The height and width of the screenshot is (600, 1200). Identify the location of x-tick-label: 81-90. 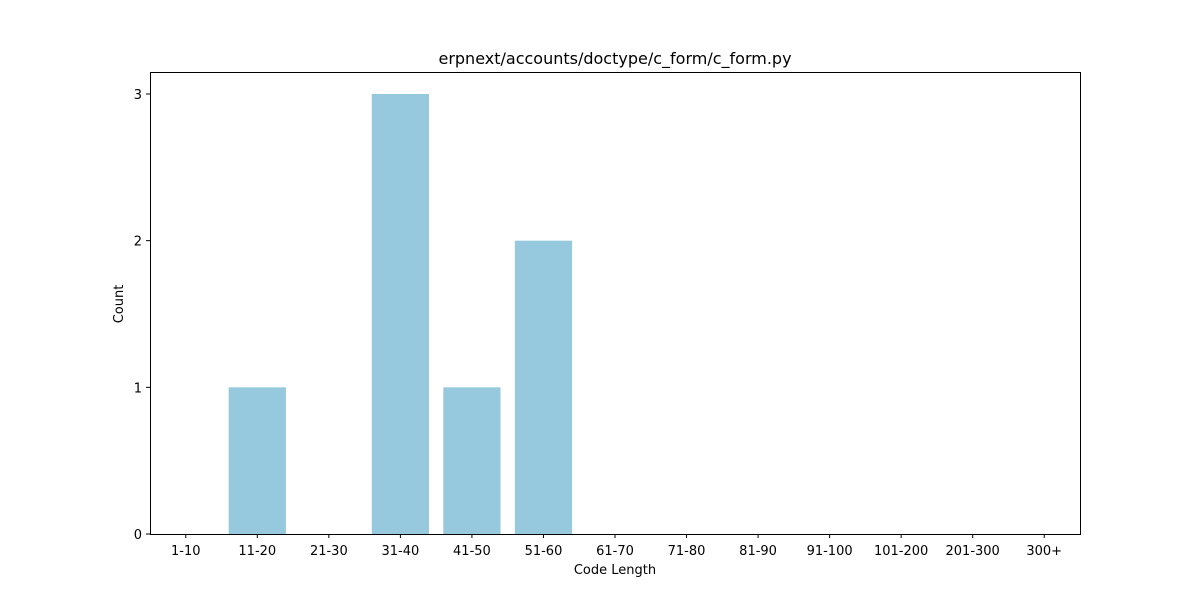
(758, 551).